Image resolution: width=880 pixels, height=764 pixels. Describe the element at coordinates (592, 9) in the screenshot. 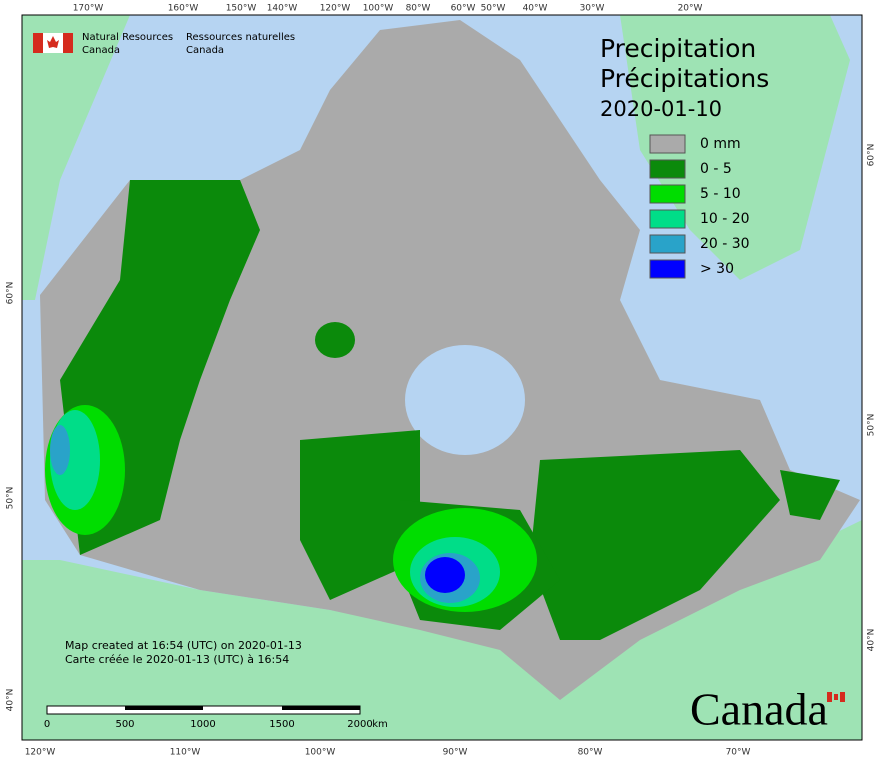

I see `graticule-label: 30°W` at that location.